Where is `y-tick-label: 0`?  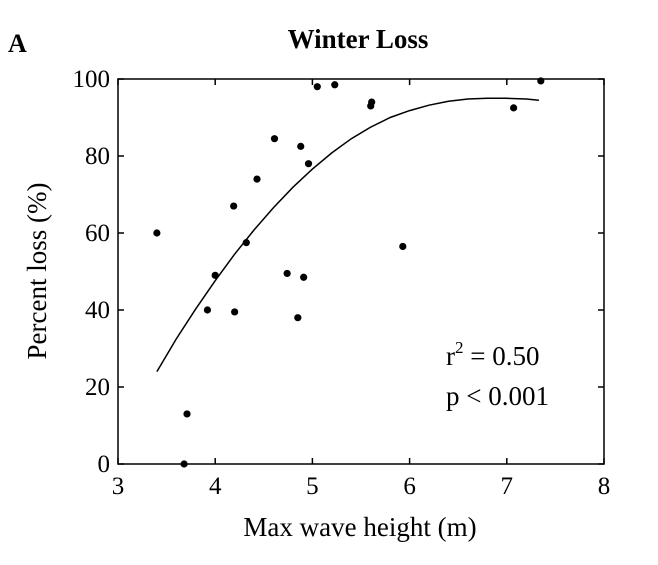 y-tick-label: 0 is located at coordinates (104, 464).